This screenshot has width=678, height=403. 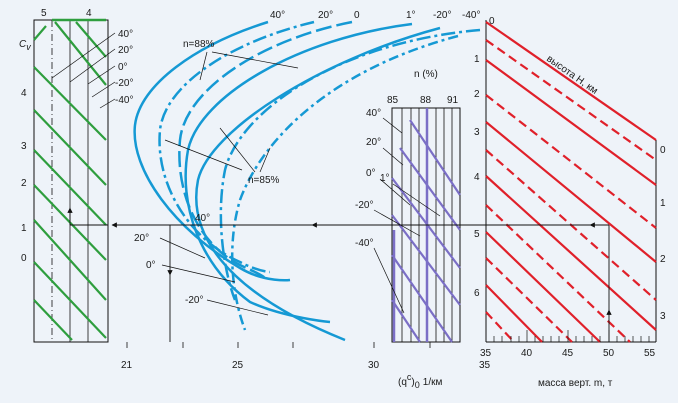 What do you see at coordinates (123, 67) in the screenshot?
I see `cv-temp-label: 0°` at bounding box center [123, 67].